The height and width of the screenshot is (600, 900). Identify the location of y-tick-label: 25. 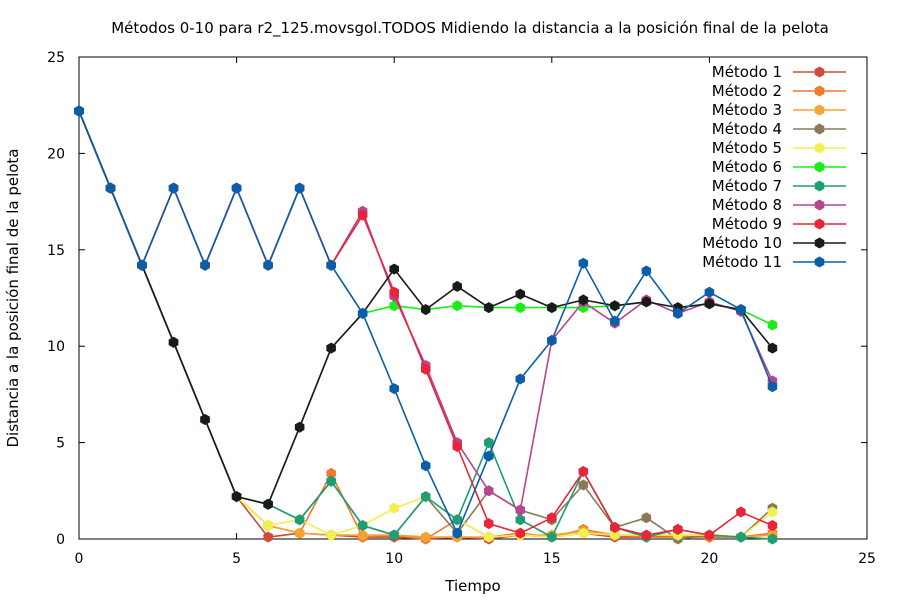
(56, 58).